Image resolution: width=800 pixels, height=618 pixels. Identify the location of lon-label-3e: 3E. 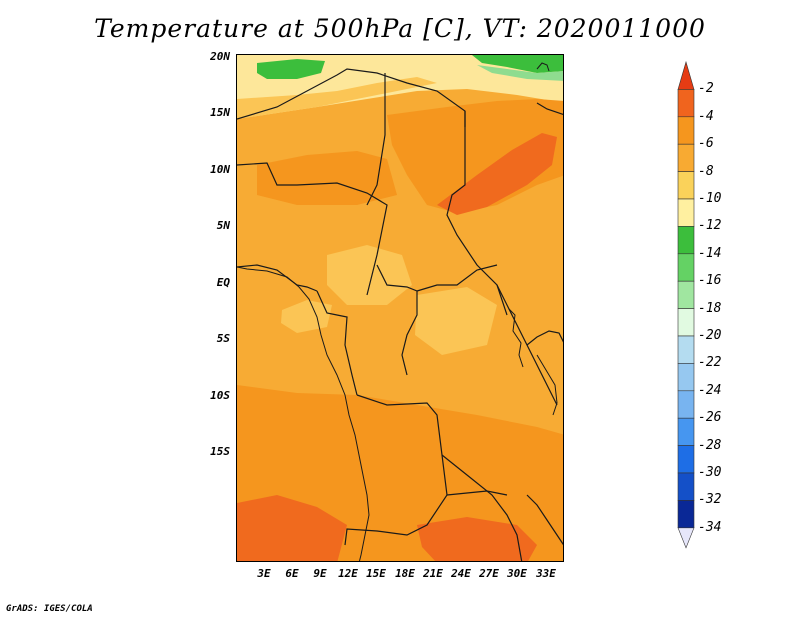
(264, 573).